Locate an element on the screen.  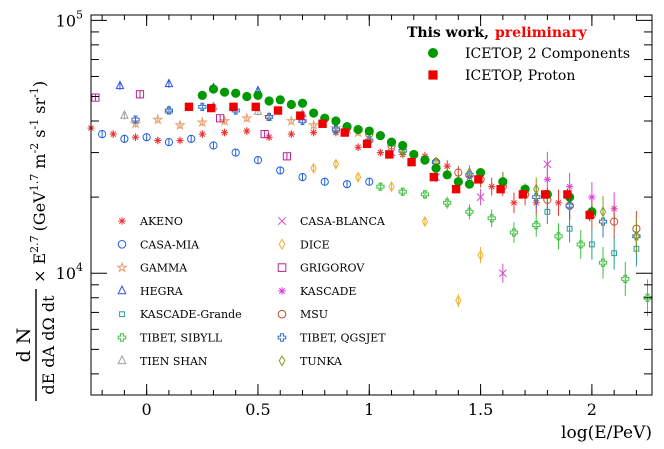
legend-entry-dice: DICE is located at coordinates (304, 244).